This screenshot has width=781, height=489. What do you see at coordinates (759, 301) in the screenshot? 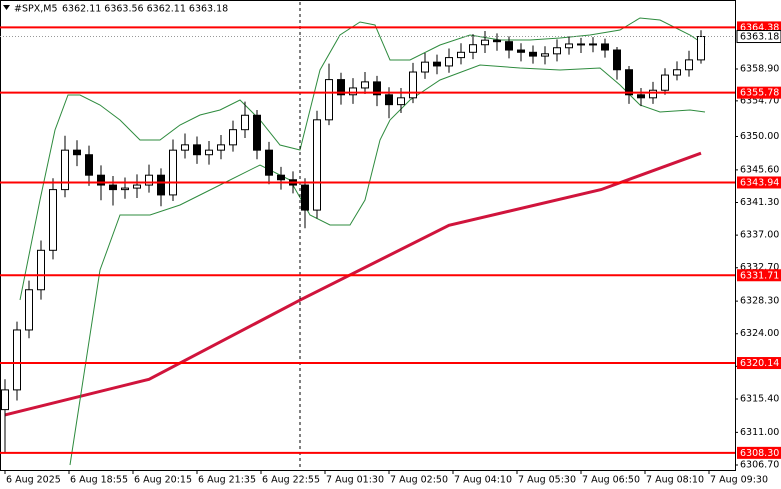
I see `y-tick-label: 6328.30` at bounding box center [759, 301].